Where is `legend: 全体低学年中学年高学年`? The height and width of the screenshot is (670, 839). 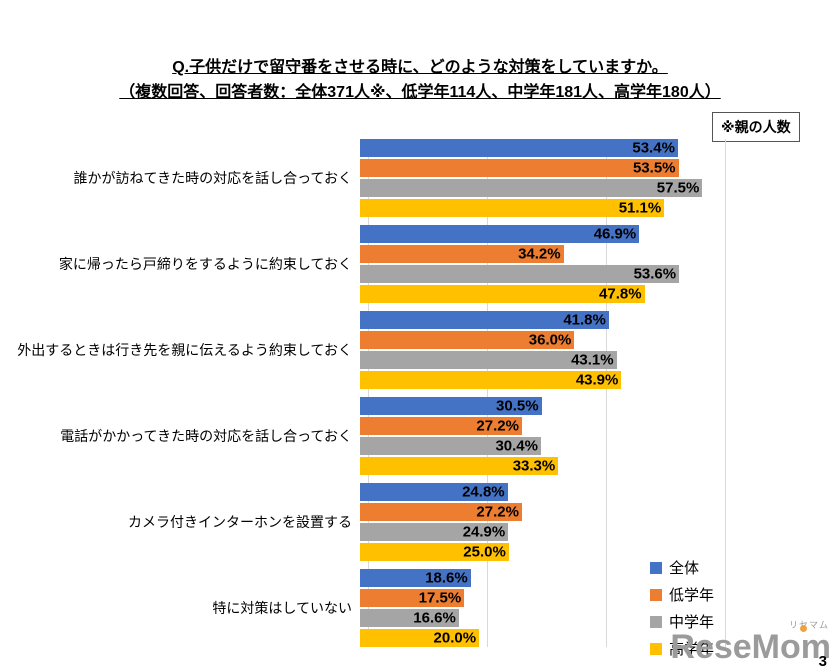 legend: 全体低学年中学年高学年 is located at coordinates (682, 614).